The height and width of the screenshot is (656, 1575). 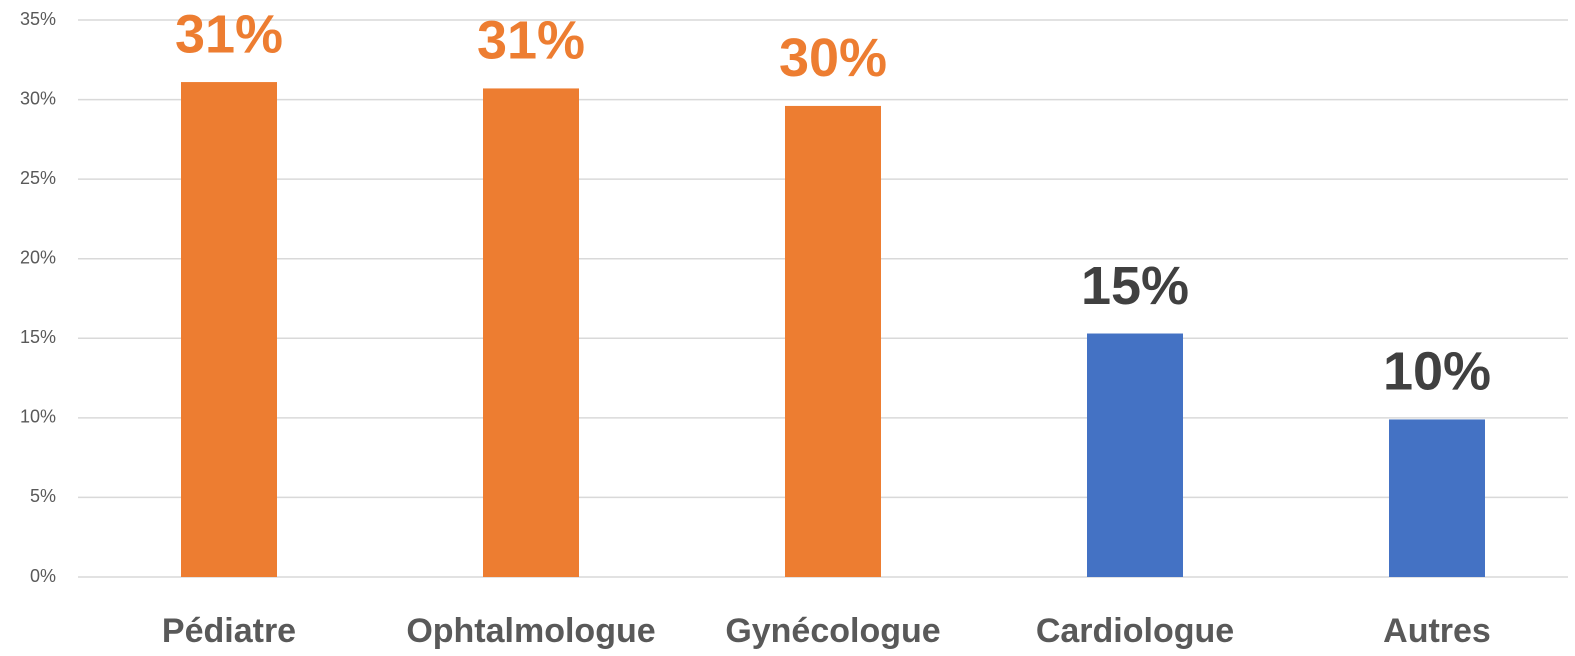 I want to click on x-tick-label: Ophtalmologue, so click(x=530, y=631).